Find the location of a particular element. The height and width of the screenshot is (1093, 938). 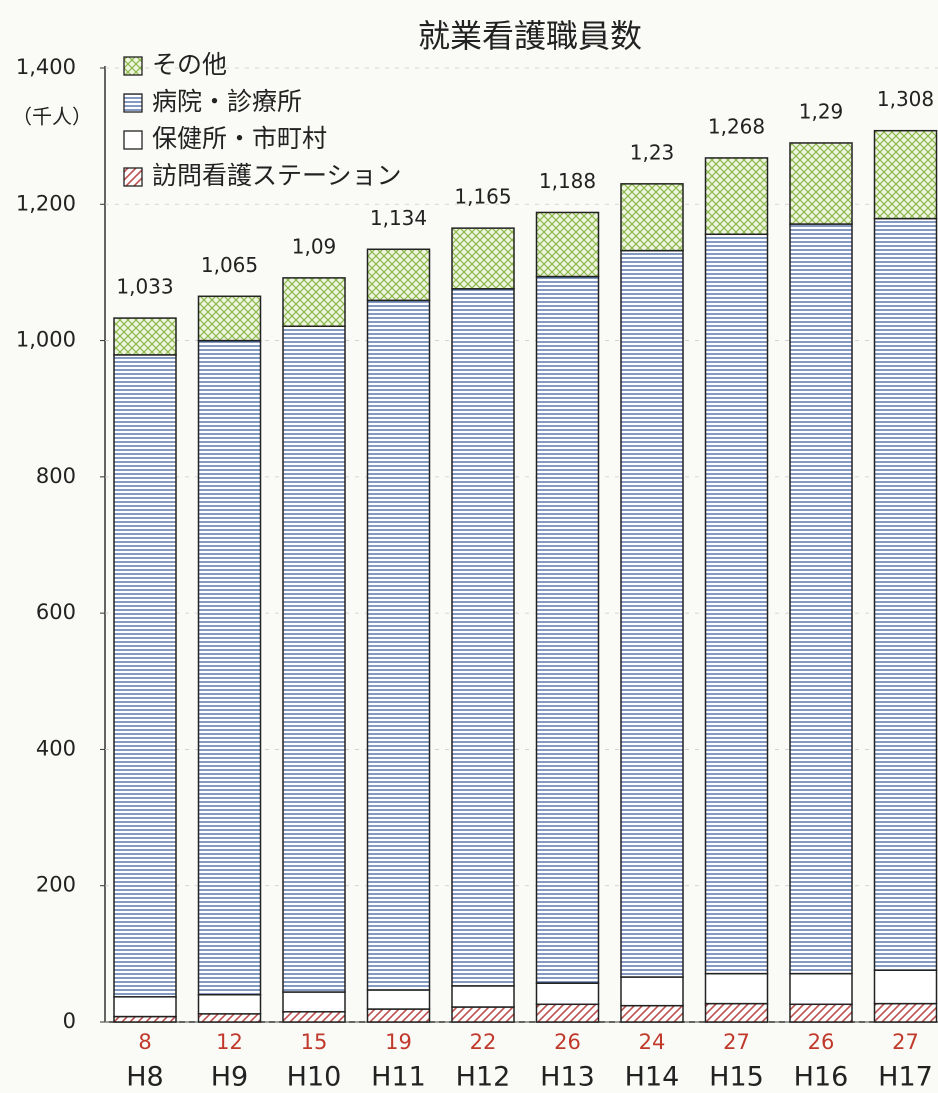

y-tick-label: 1,200 is located at coordinates (46, 203).